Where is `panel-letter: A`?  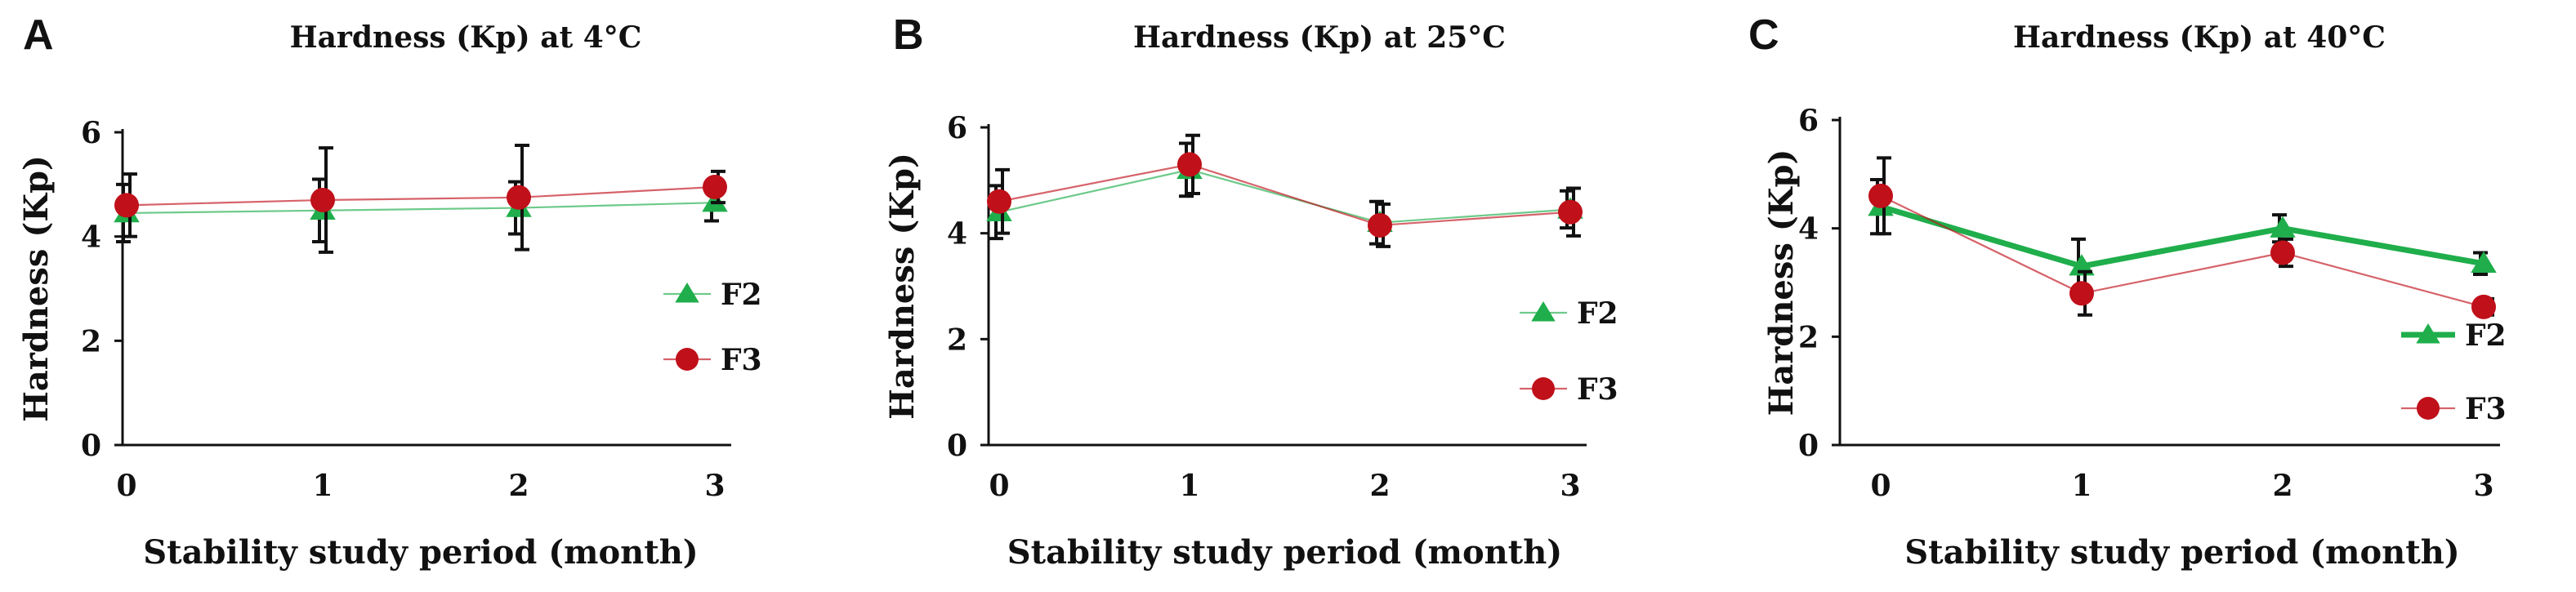
panel-letter: A is located at coordinates (39, 35).